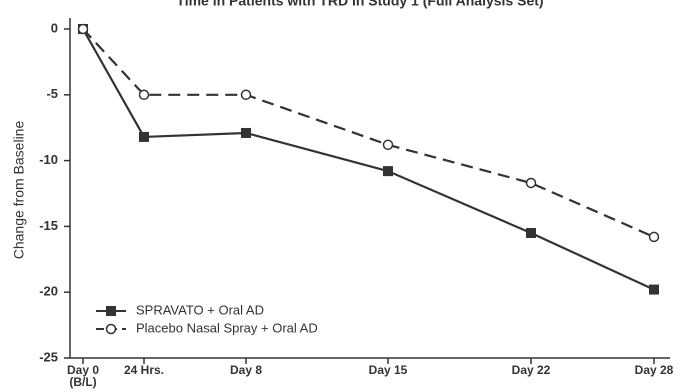 The height and width of the screenshot is (392, 696). I want to click on legend-item: SPRAVATO + Oral AD, so click(180, 309).